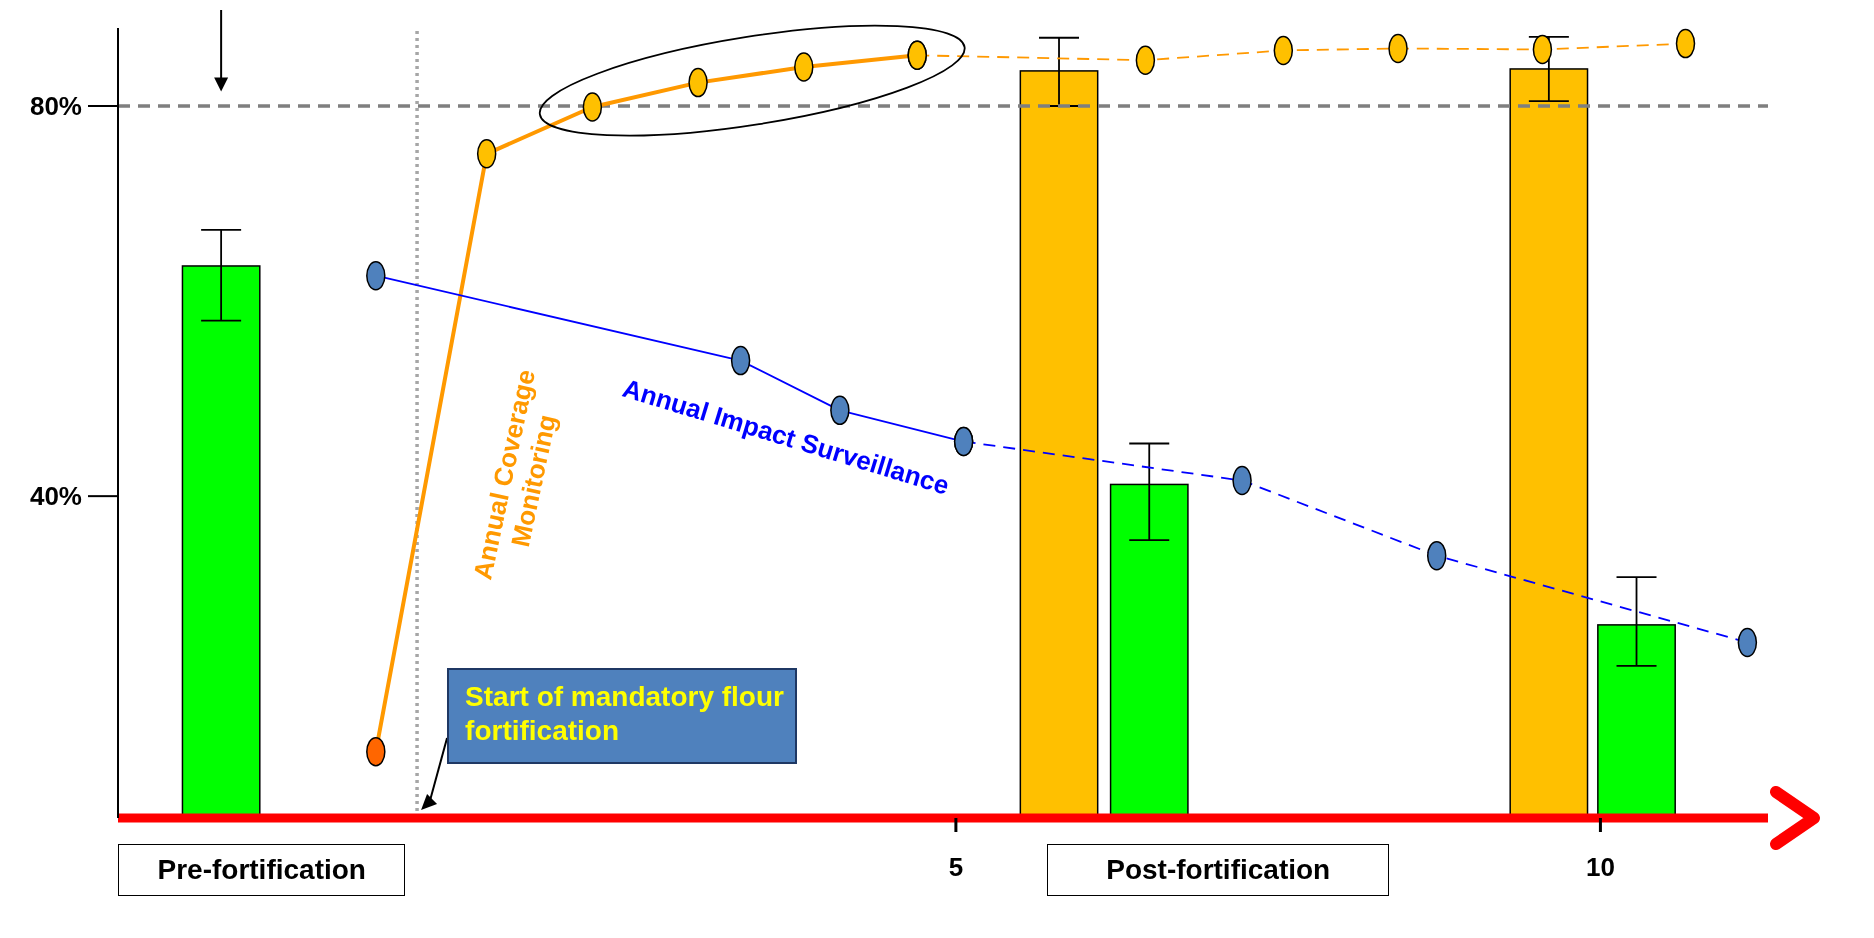  I want to click on text: Post-fortification, so click(1218, 870).